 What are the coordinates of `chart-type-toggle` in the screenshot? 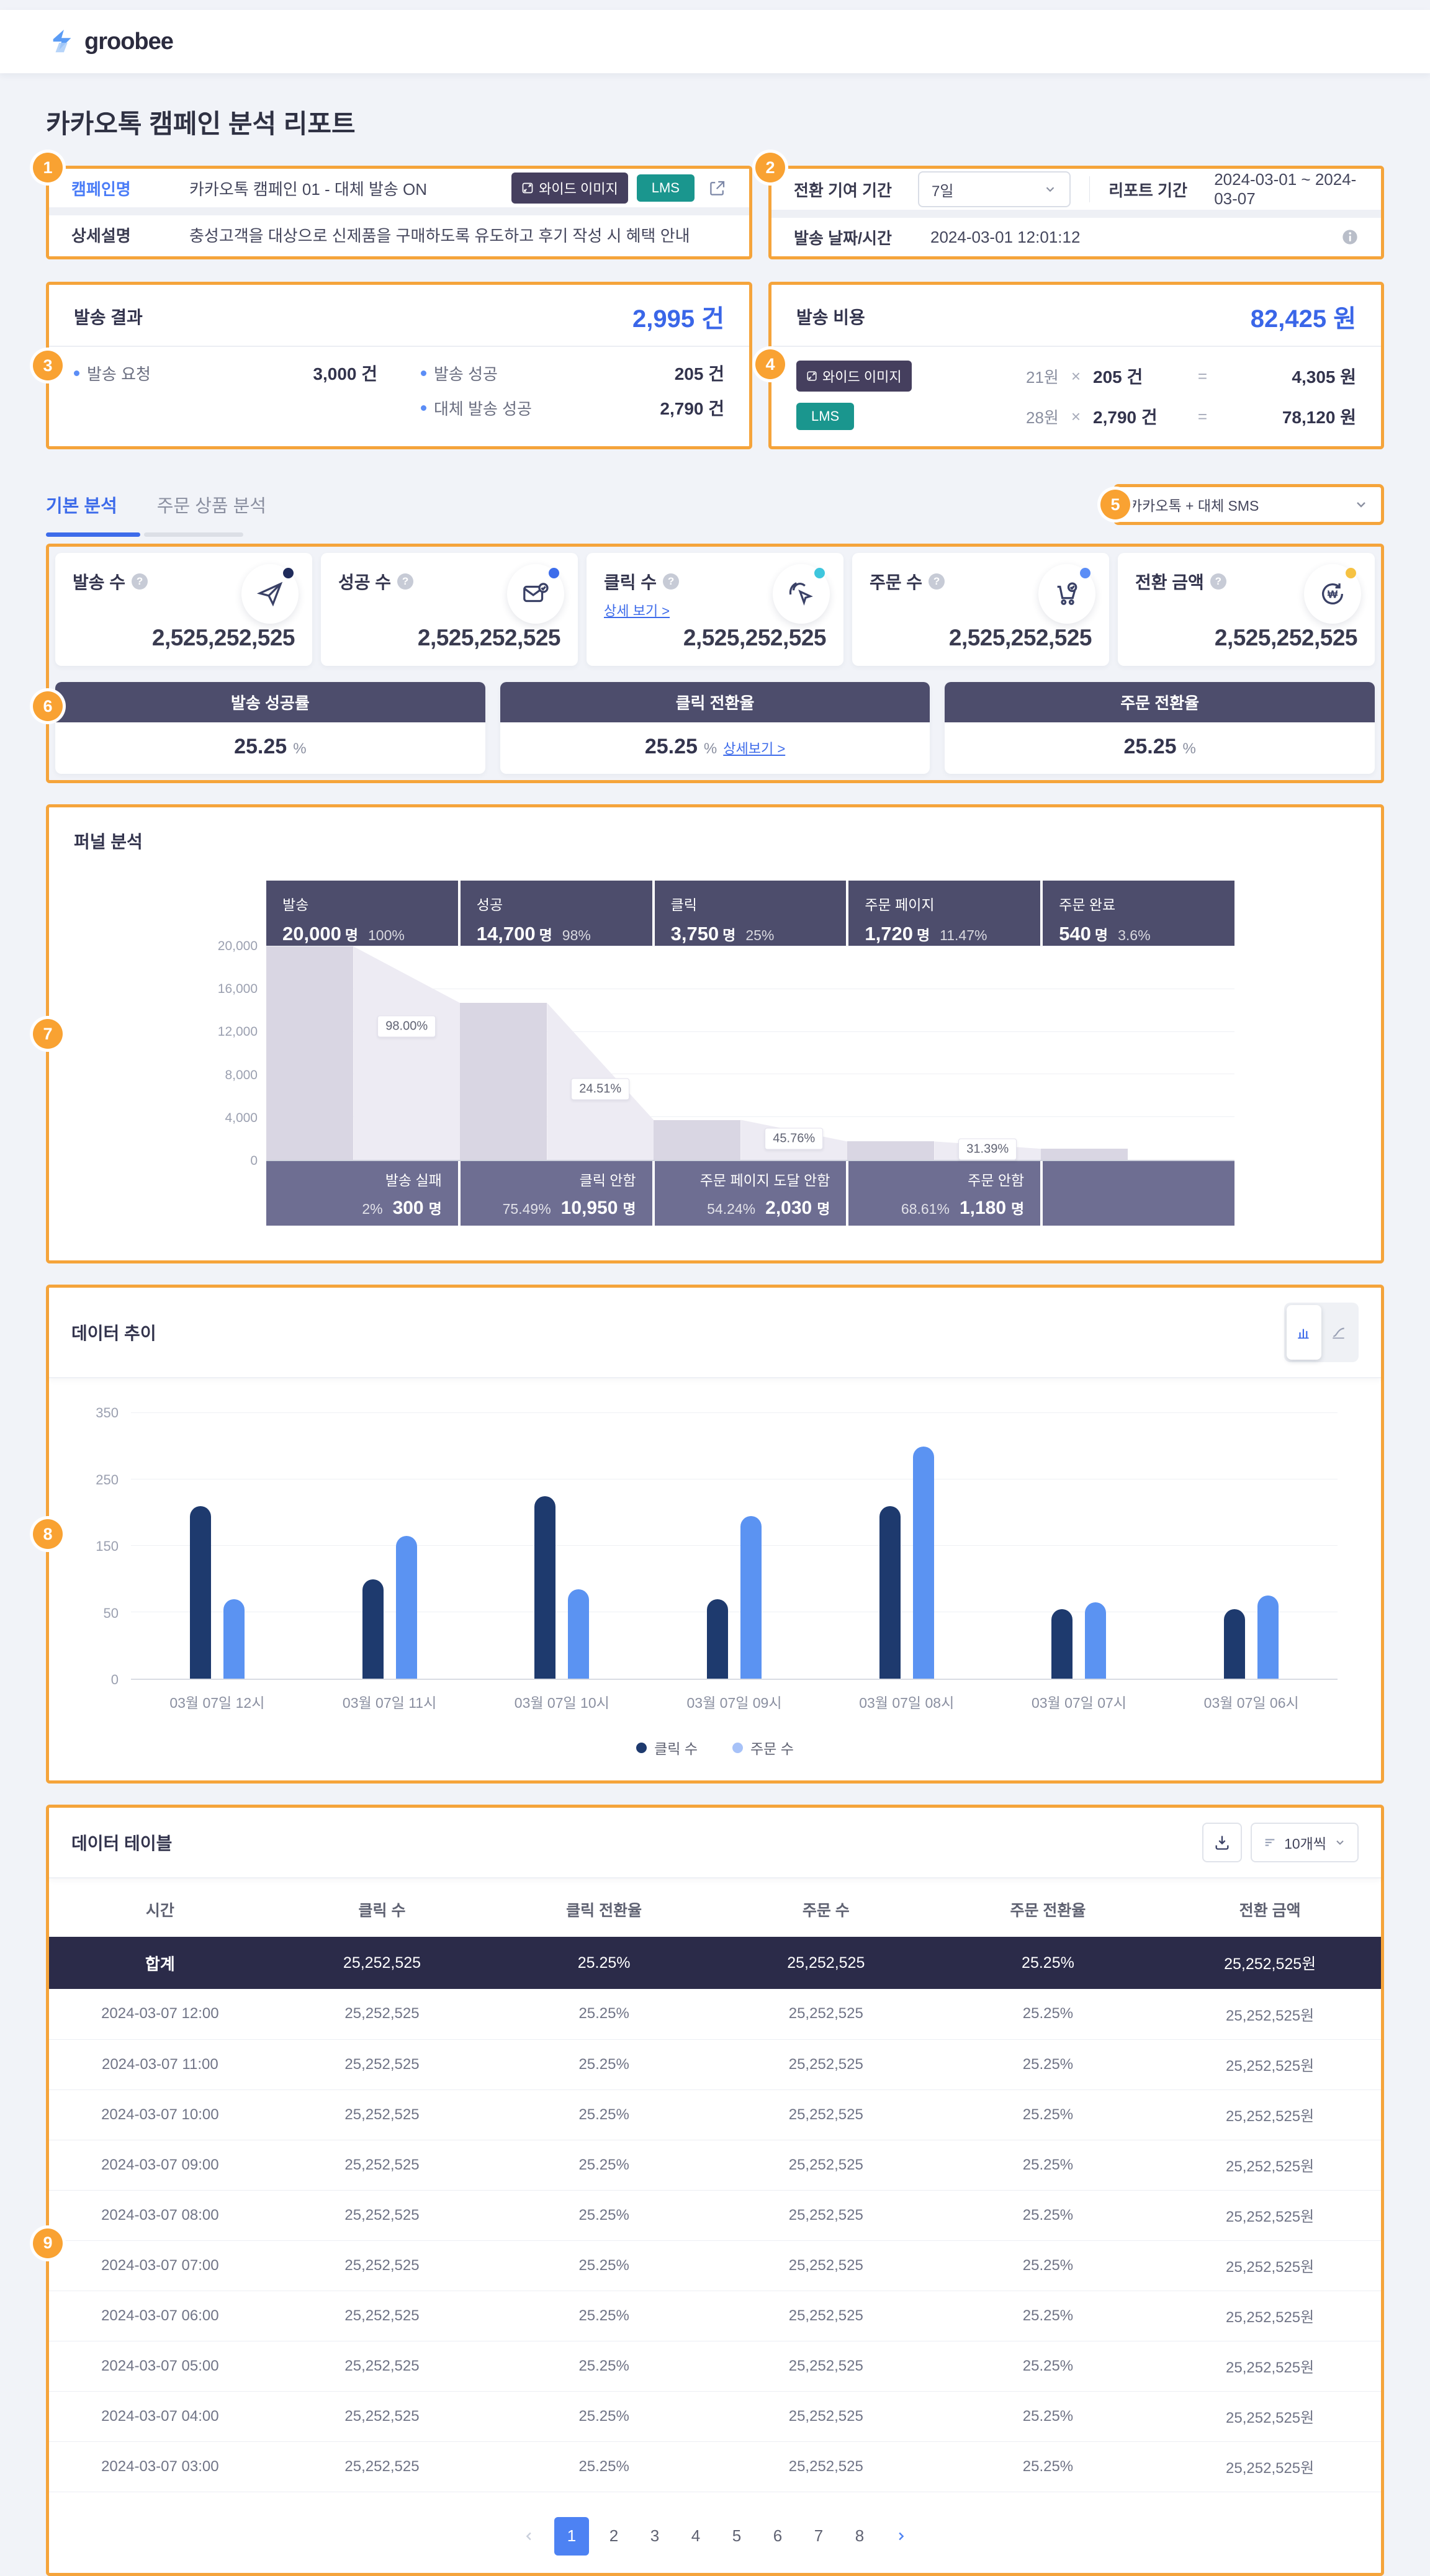 It's located at (1321, 1333).